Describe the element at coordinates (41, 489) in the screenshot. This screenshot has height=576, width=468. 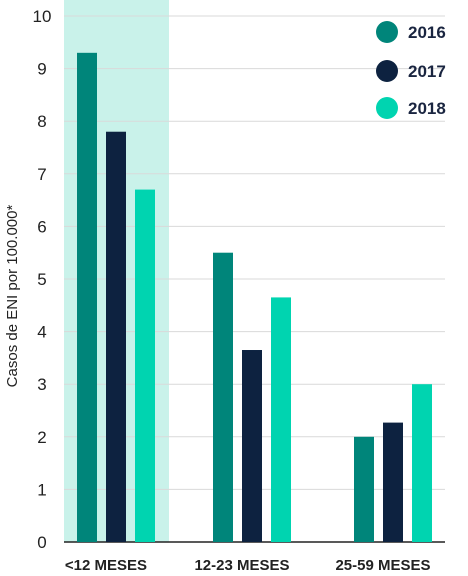
I see `y-tick-label: 1` at that location.